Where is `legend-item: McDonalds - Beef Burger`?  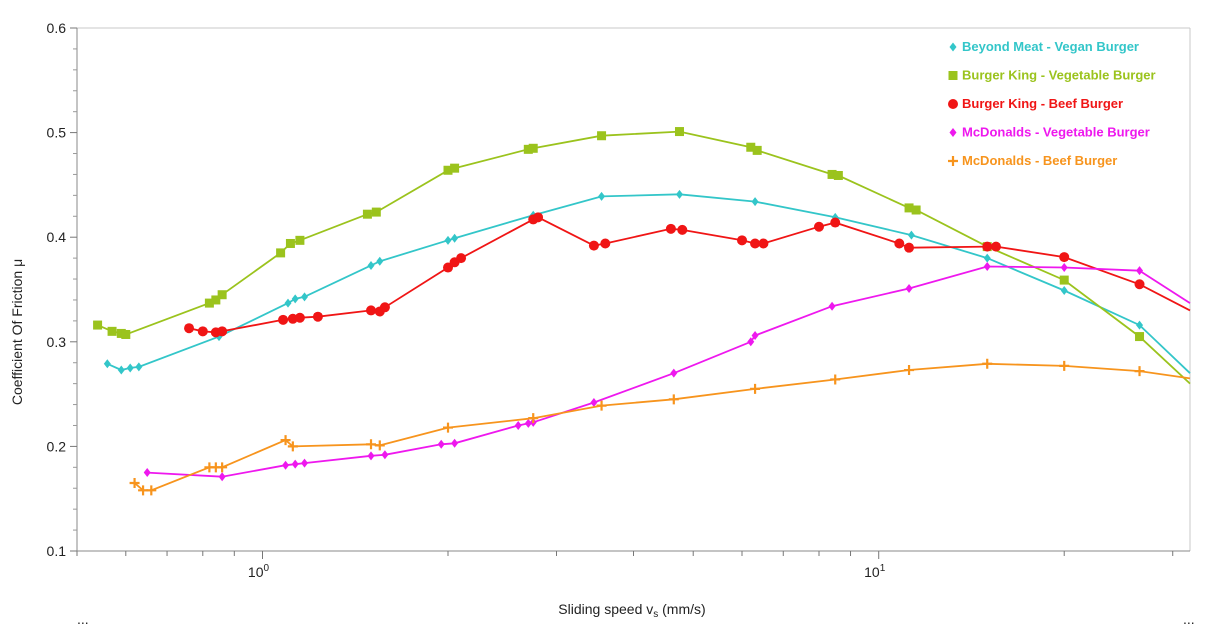 legend-item: McDonalds - Beef Burger is located at coordinates (1032, 160).